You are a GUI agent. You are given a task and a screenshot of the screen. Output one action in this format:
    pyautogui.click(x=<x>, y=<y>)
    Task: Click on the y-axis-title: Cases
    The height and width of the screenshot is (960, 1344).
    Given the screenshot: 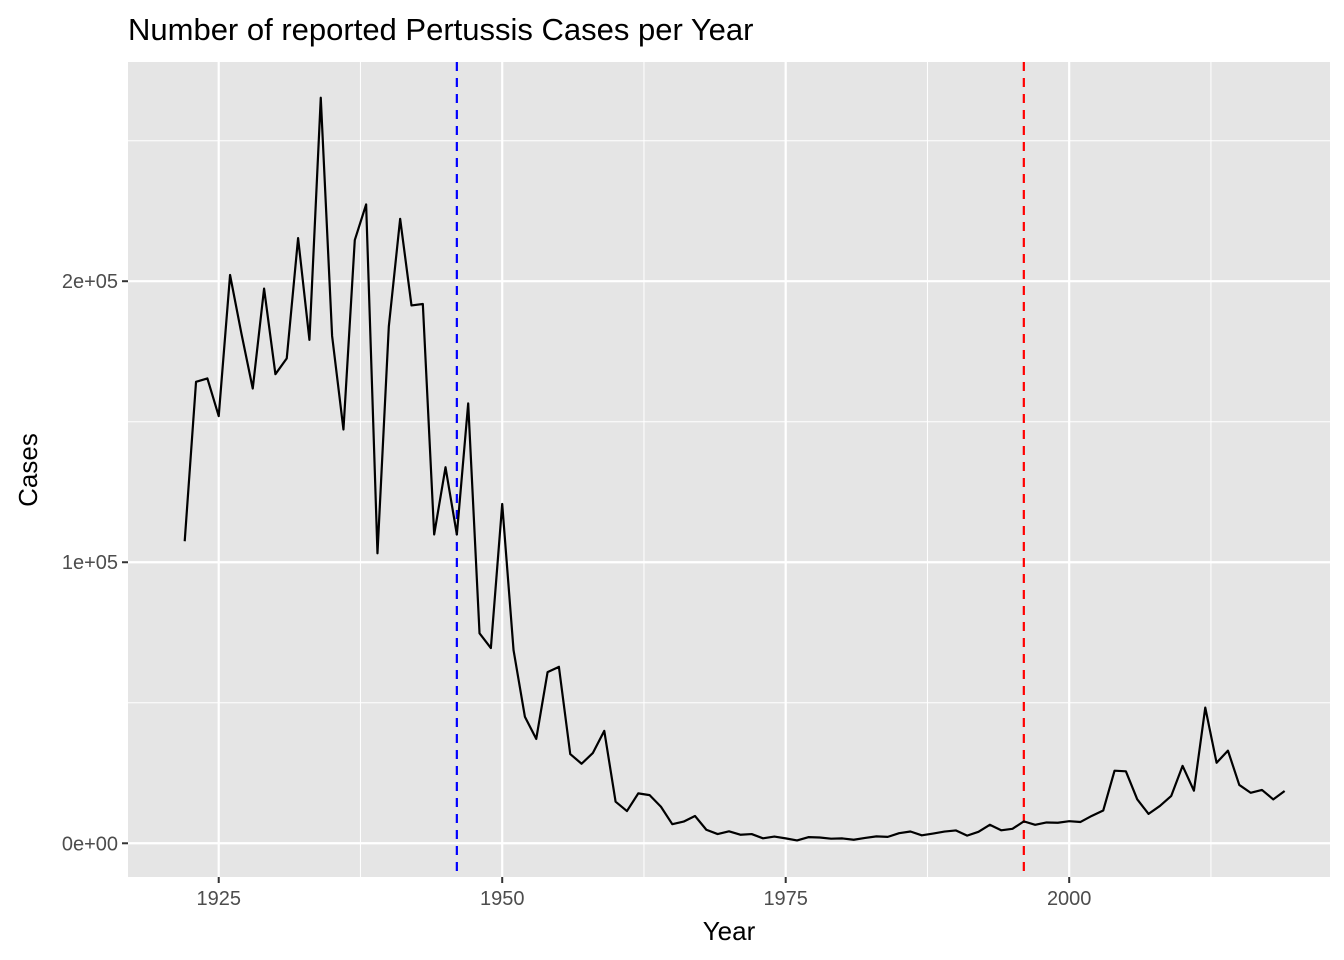 What is the action you would take?
    pyautogui.click(x=28, y=470)
    